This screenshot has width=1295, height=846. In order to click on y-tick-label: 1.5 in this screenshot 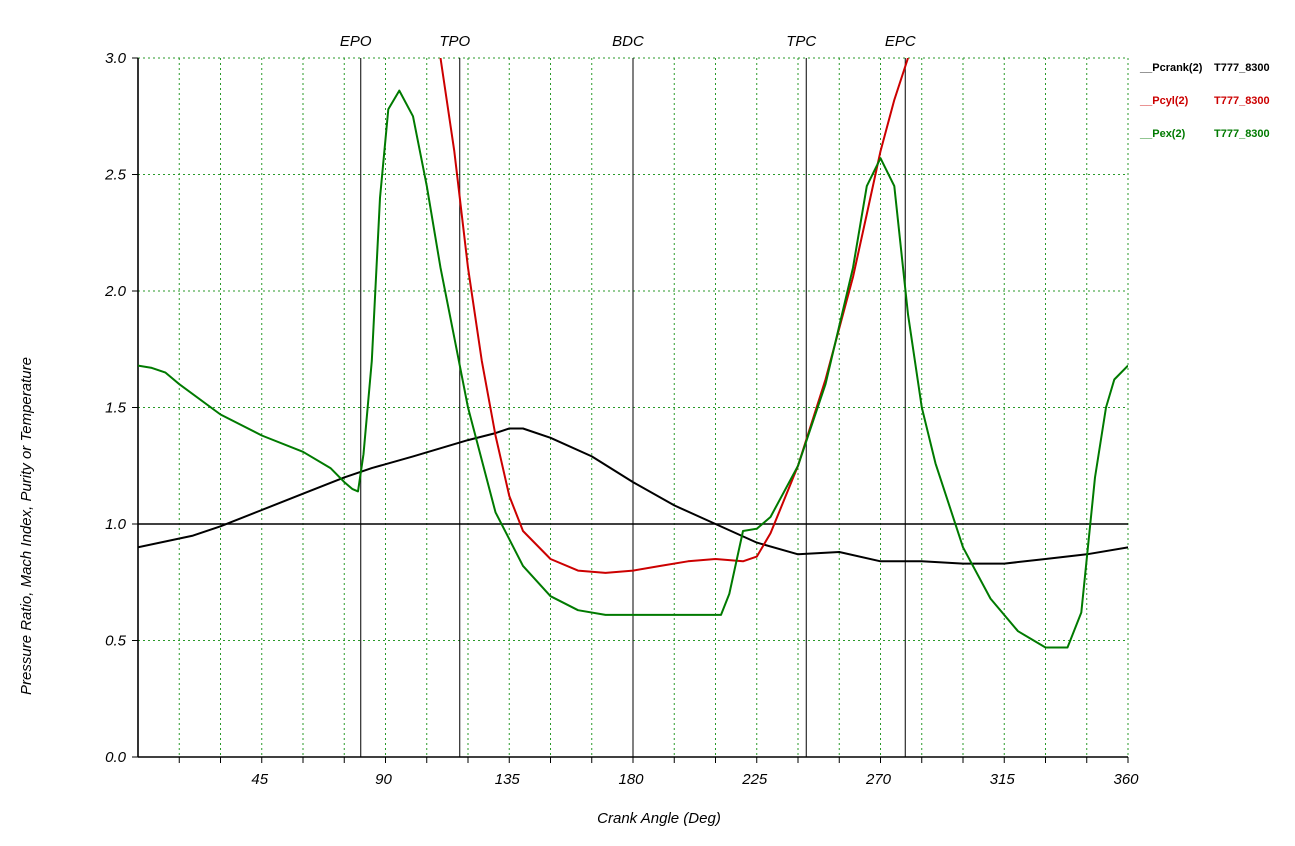, I will do `click(116, 408)`.